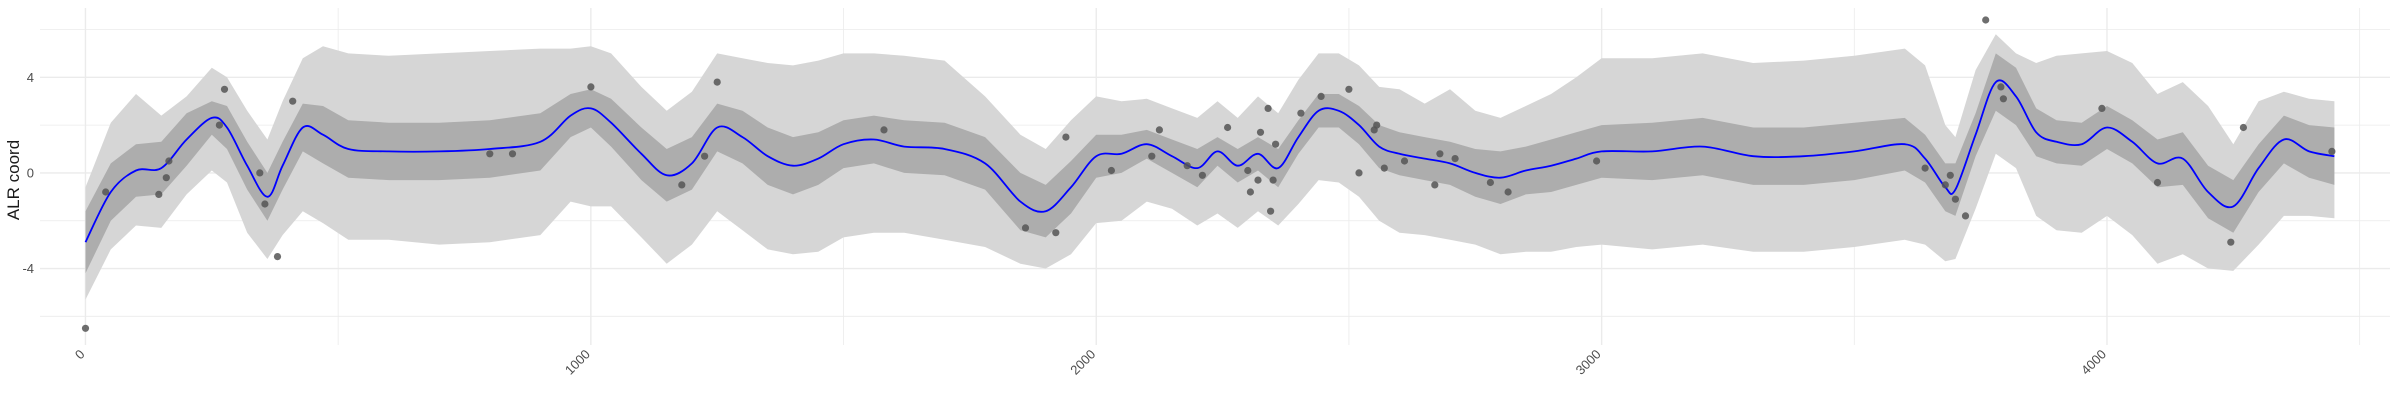 Image resolution: width=2400 pixels, height=400 pixels. I want to click on y-tick-label: 4, so click(30, 77).